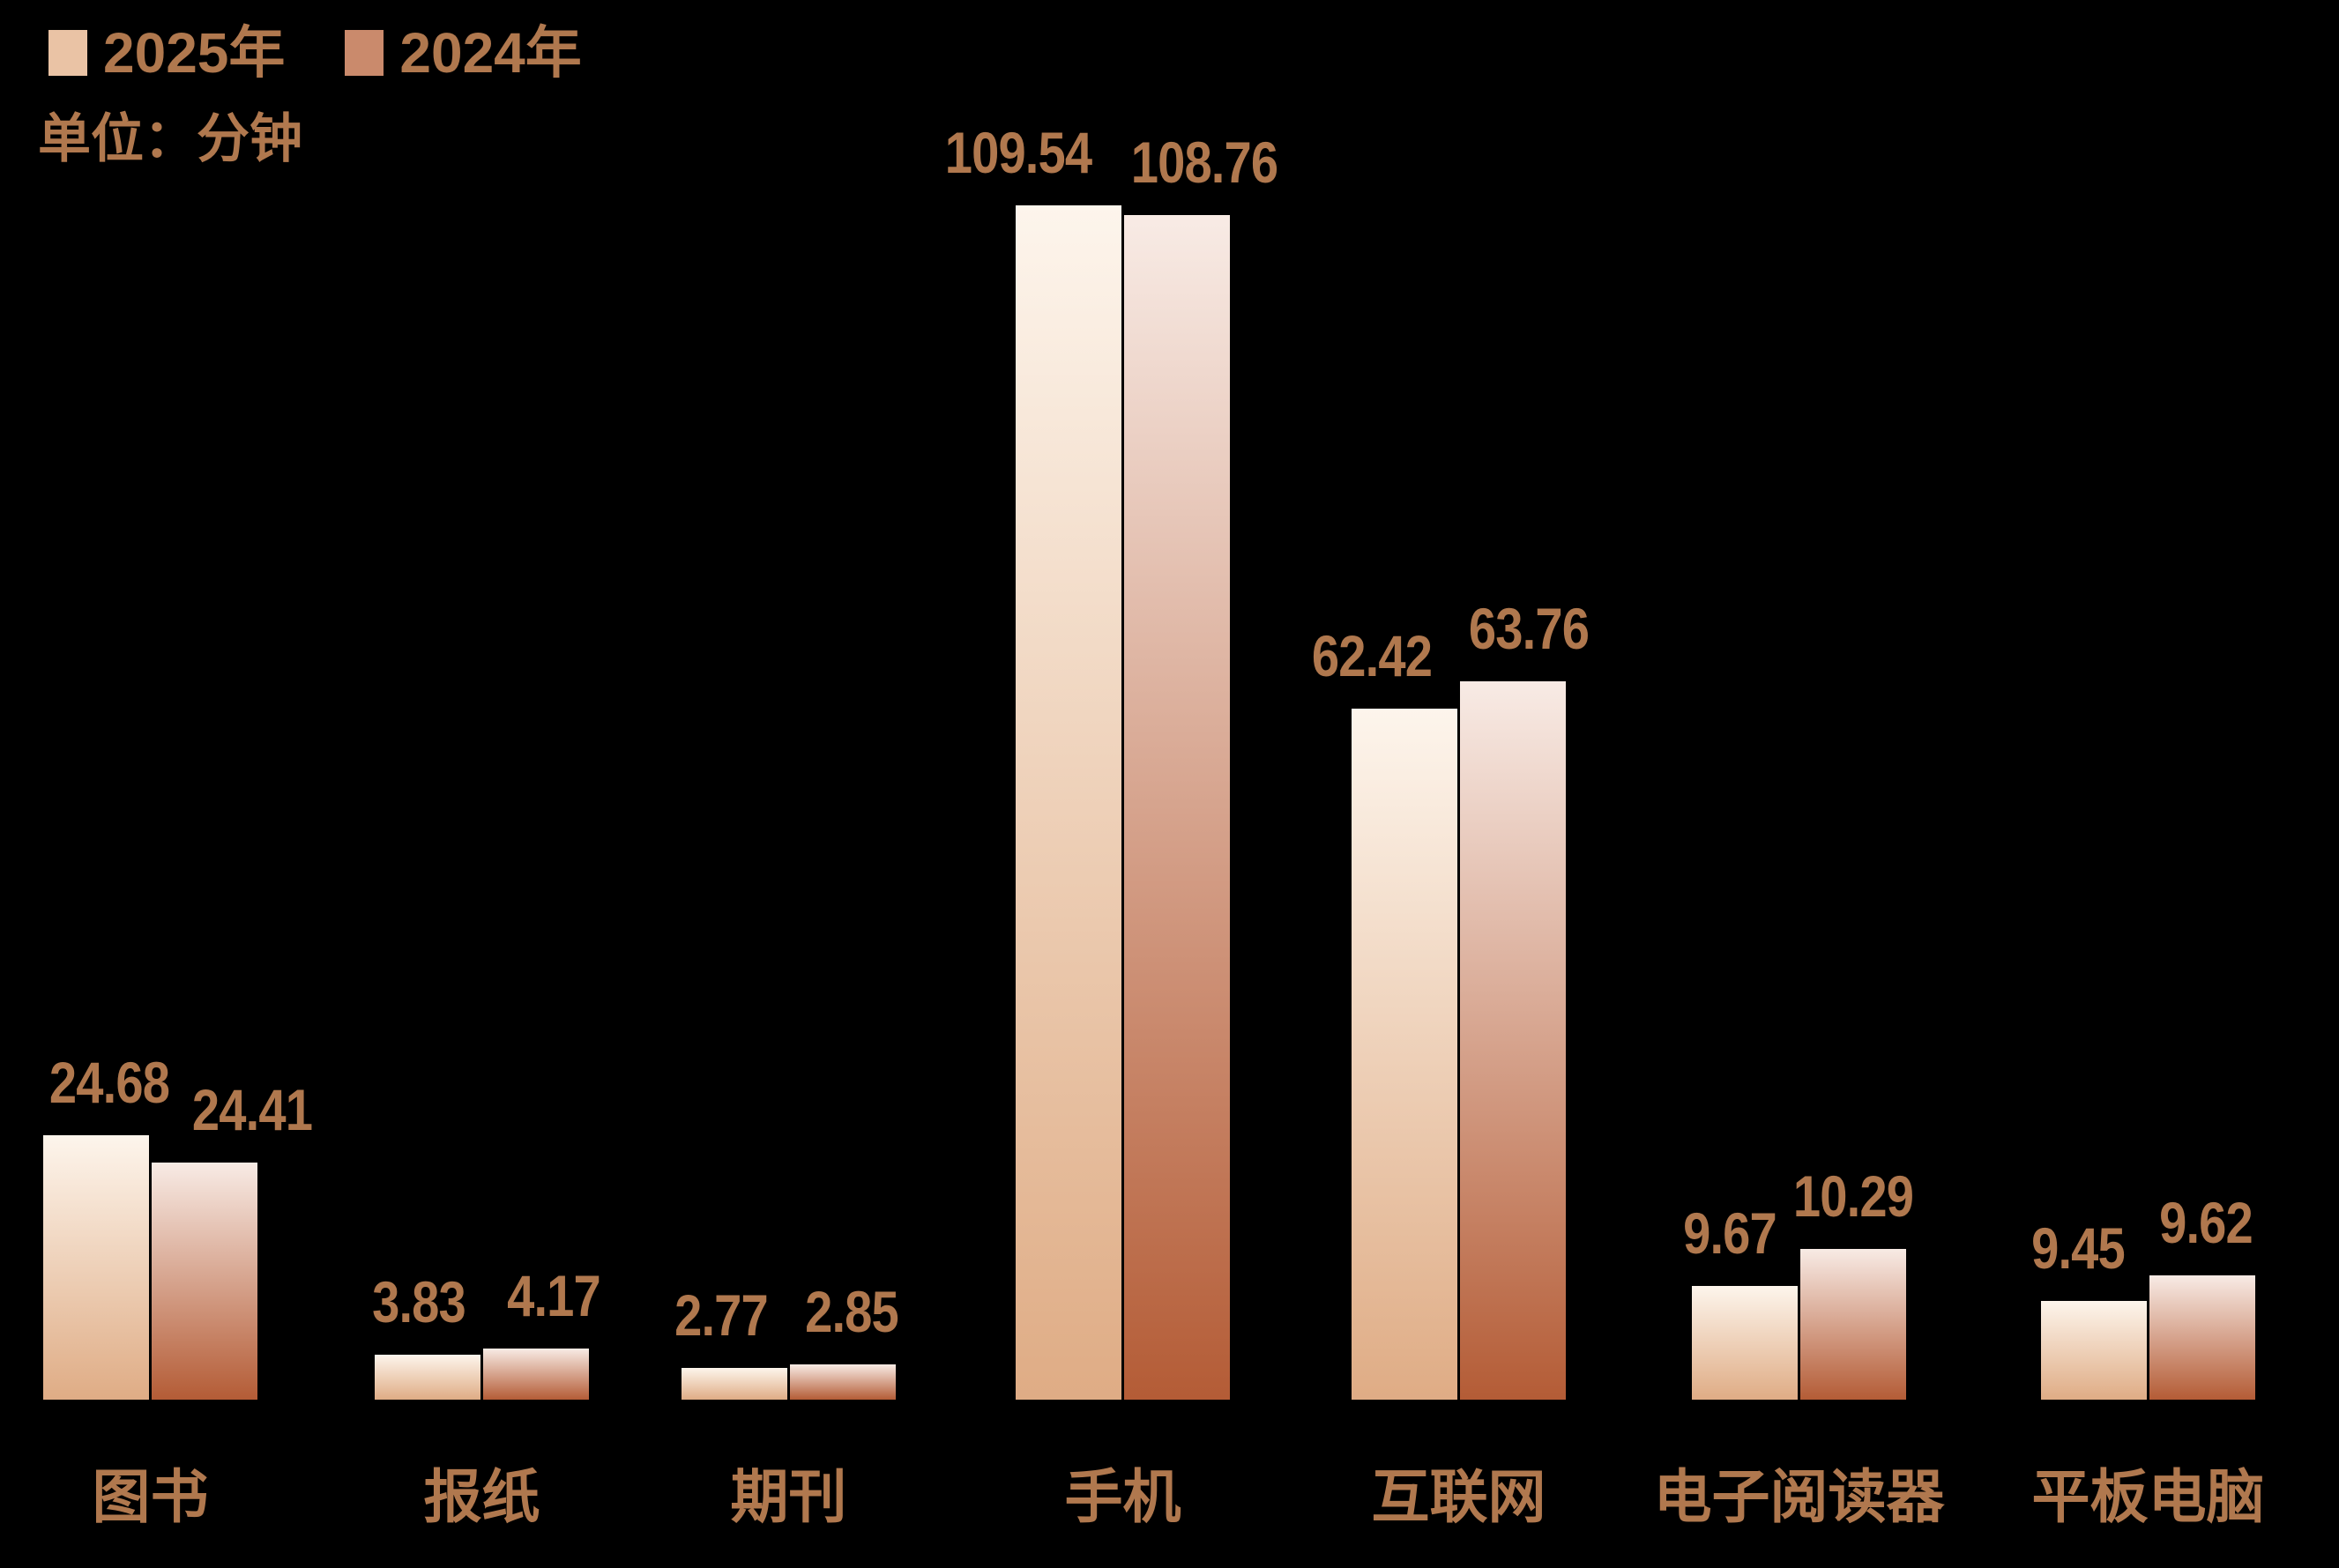  What do you see at coordinates (1068, 802) in the screenshot?
I see `bar-2025年-手机` at bounding box center [1068, 802].